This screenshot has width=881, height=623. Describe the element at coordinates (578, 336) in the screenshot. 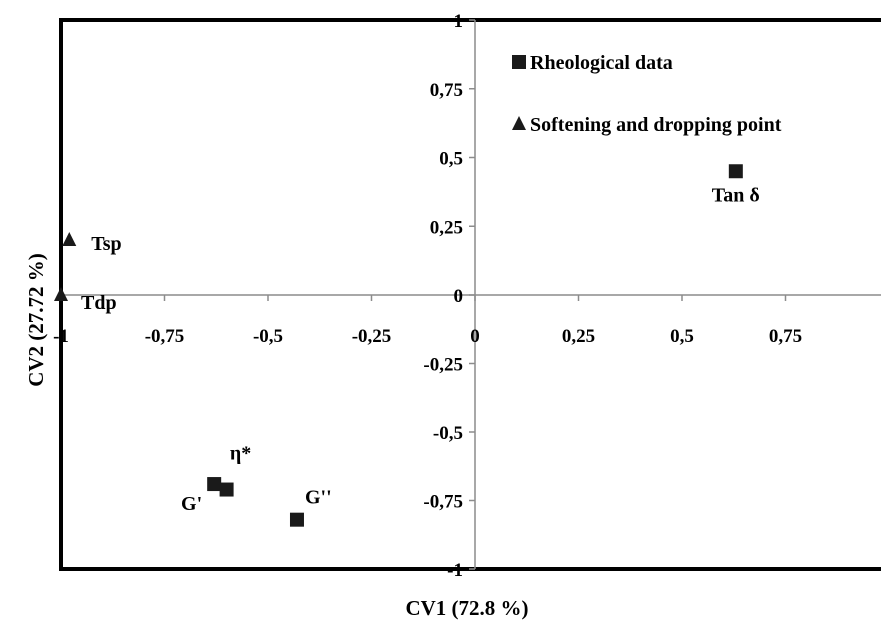

I see `x-tick-label: 0,25` at that location.